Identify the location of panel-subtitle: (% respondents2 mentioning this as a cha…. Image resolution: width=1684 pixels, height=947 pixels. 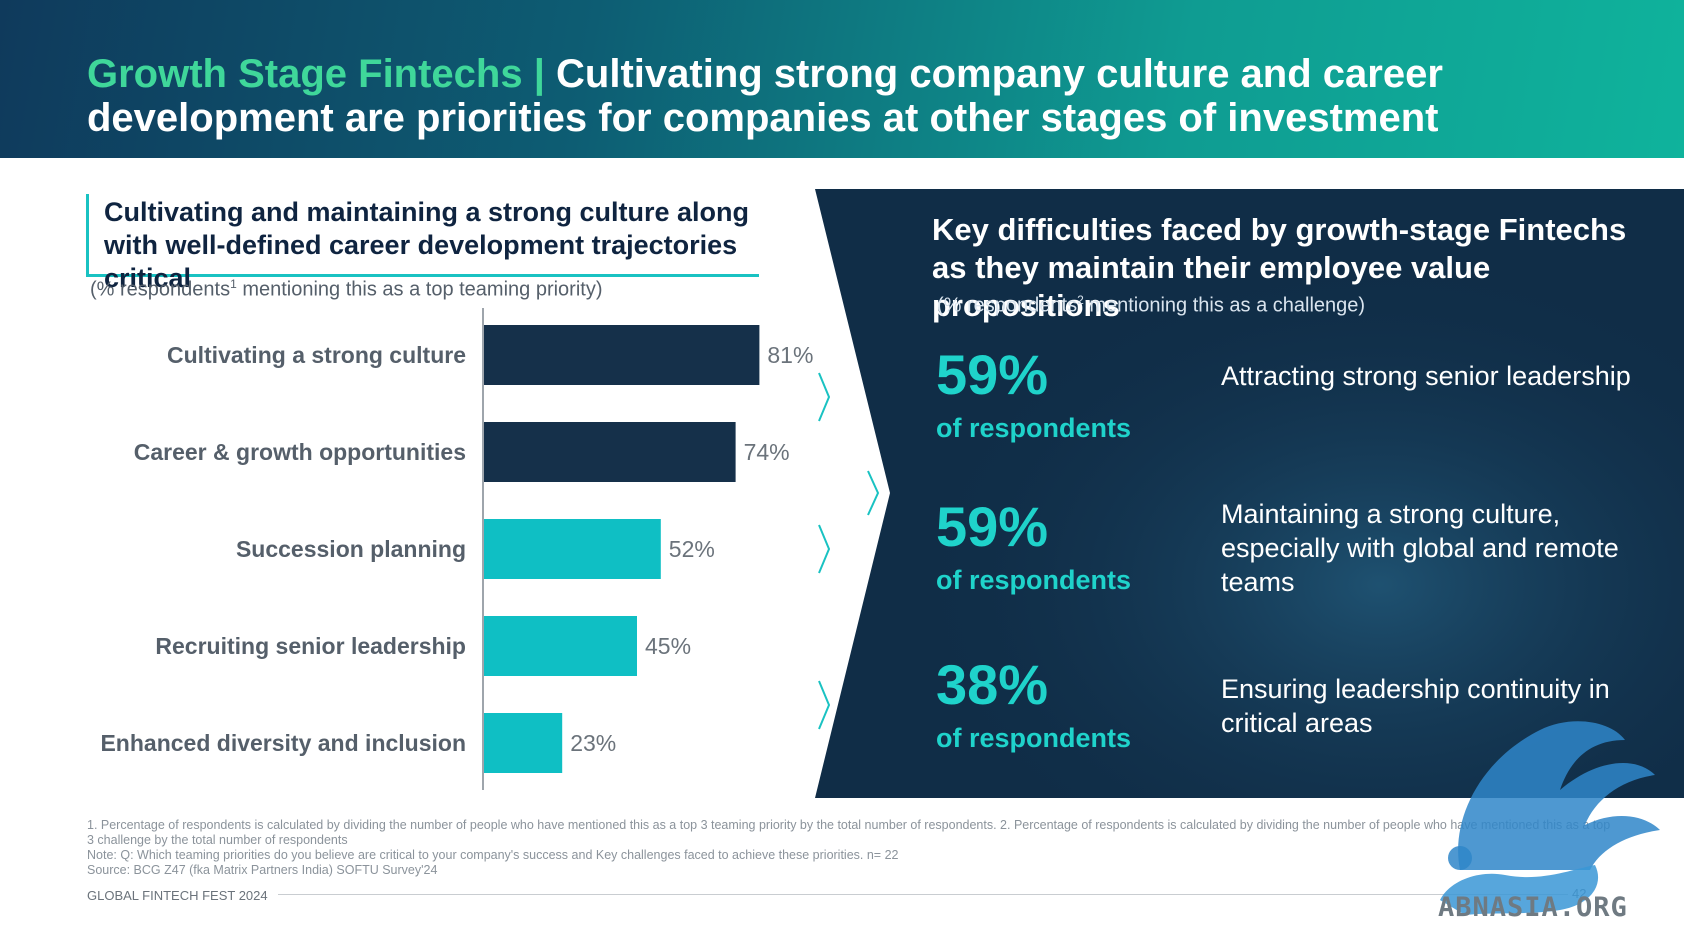
(1151, 305).